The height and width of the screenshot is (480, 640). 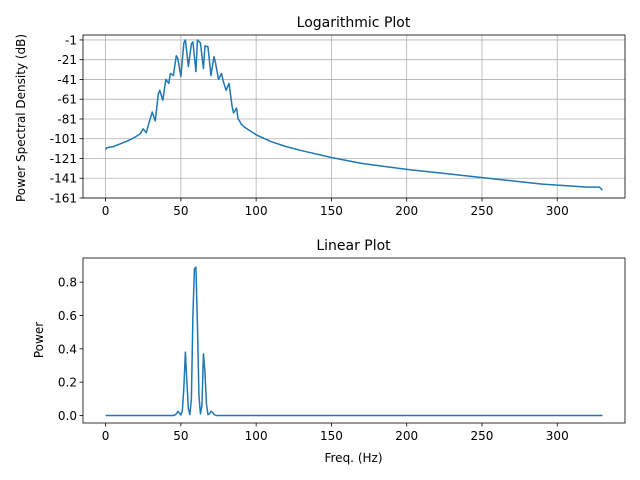 What do you see at coordinates (63, 159) in the screenshot?
I see `log-plot-ytick-label: -121` at bounding box center [63, 159].